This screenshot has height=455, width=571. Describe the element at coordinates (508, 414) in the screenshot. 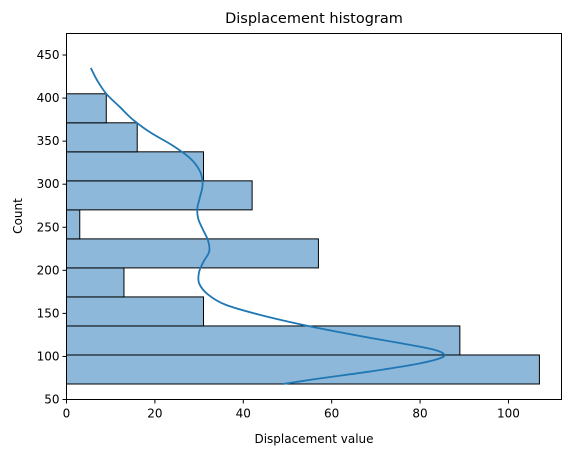

I see `x-tick-label: 100` at that location.